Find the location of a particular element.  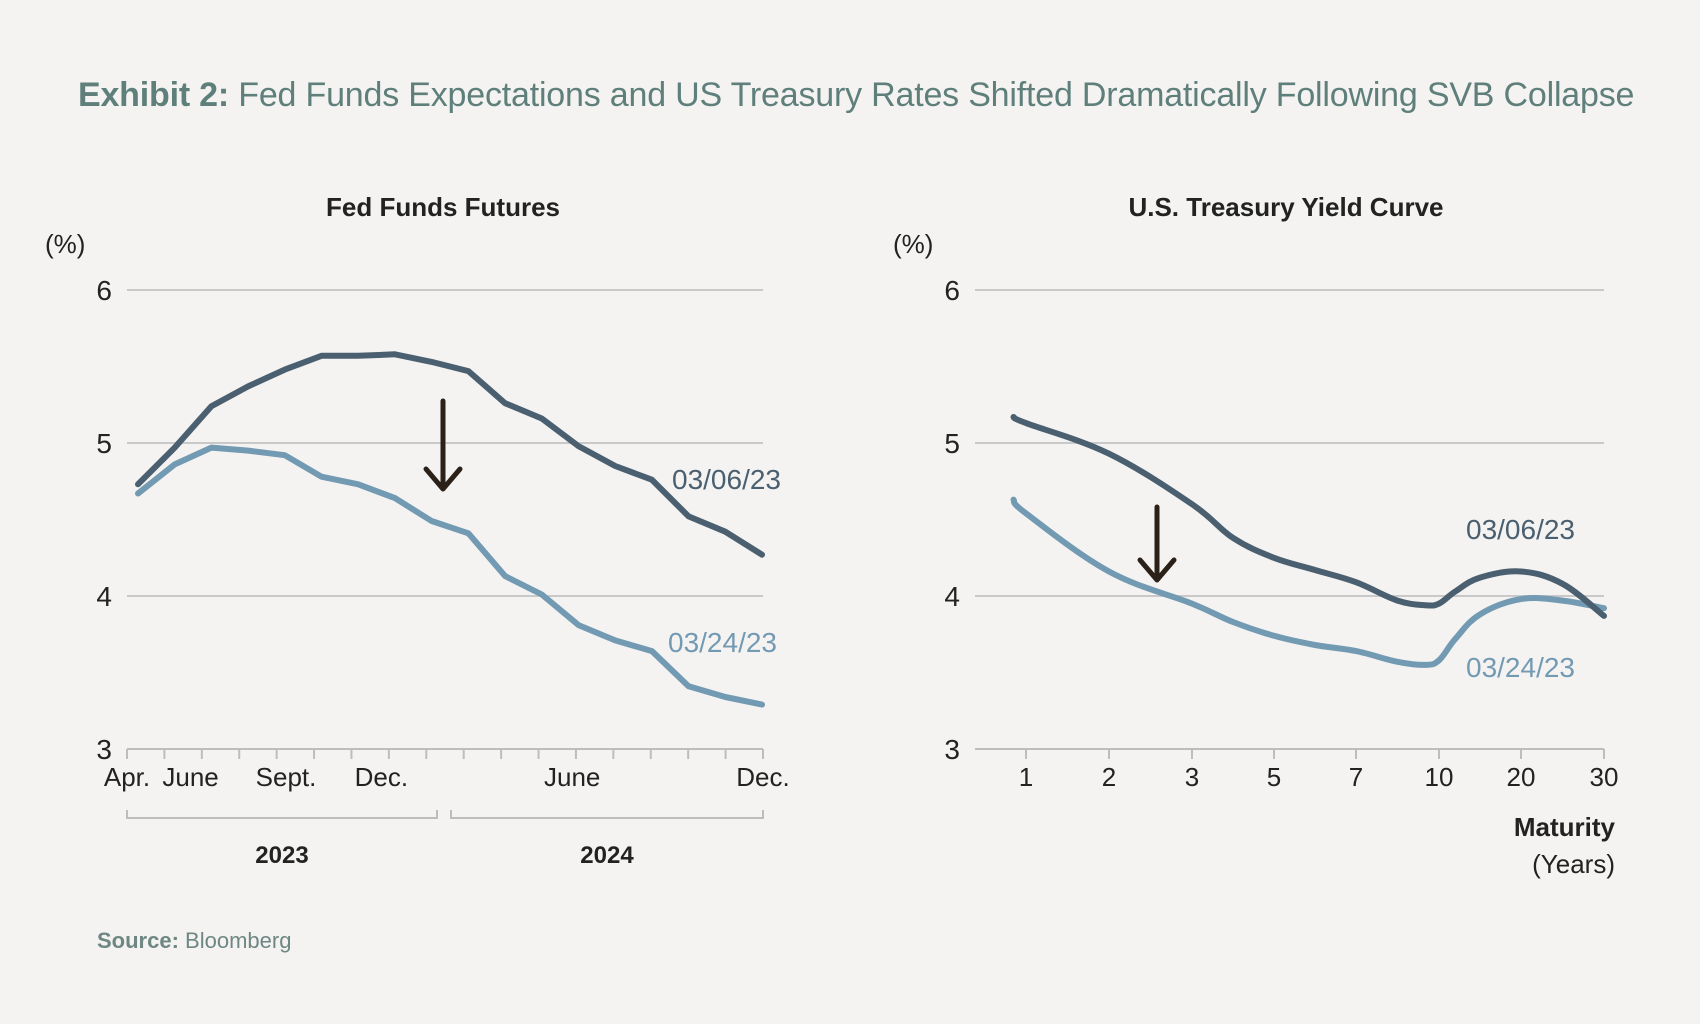

x-tick-label: 30 is located at coordinates (1604, 777).